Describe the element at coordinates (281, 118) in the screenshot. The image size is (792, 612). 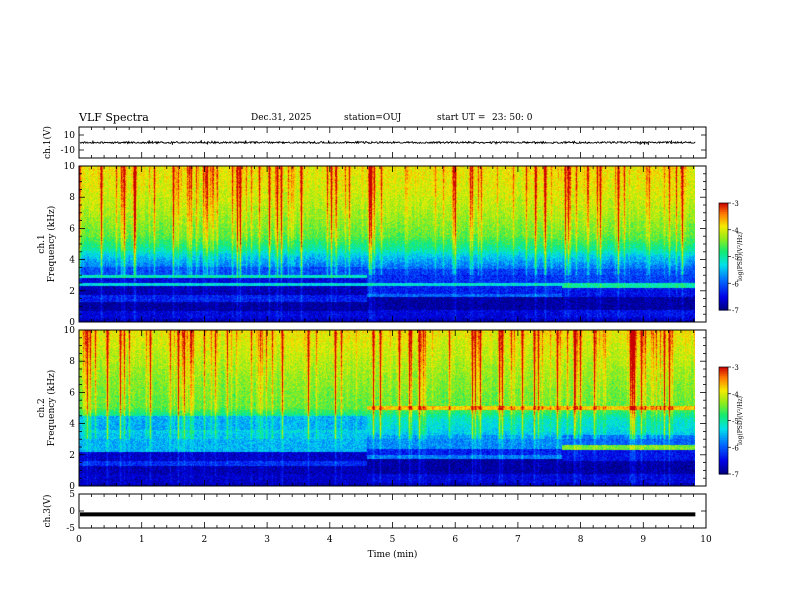
I see `date-label: Dec.31, 2025` at that location.